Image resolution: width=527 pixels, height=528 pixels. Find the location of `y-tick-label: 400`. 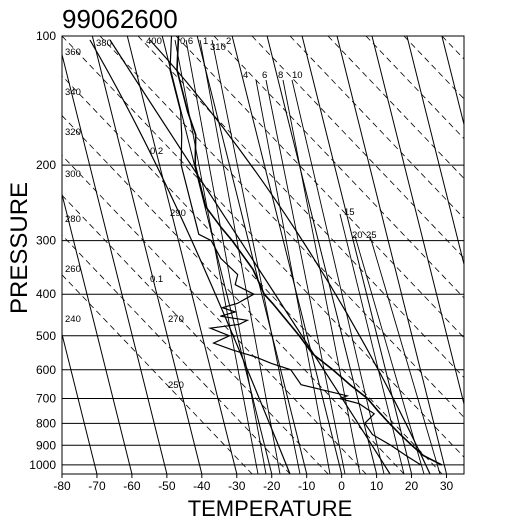

y-tick-label: 400 is located at coordinates (46, 294).